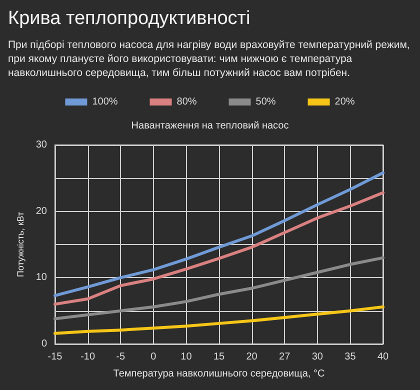 The width and height of the screenshot is (420, 390). Describe the element at coordinates (344, 102) in the screenshot. I see `legend-label: 20%` at that location.